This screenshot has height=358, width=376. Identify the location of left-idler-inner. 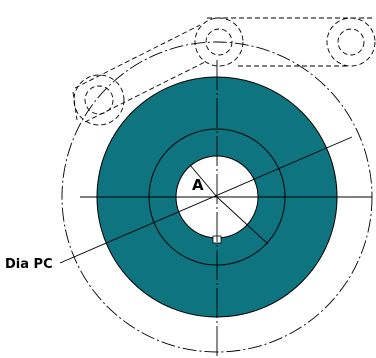
(99, 100).